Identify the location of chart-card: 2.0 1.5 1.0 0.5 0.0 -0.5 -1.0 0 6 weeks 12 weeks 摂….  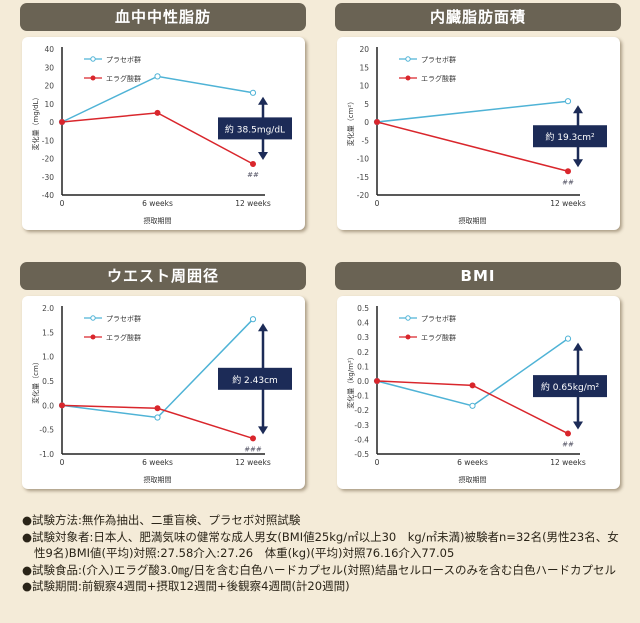
(163, 392).